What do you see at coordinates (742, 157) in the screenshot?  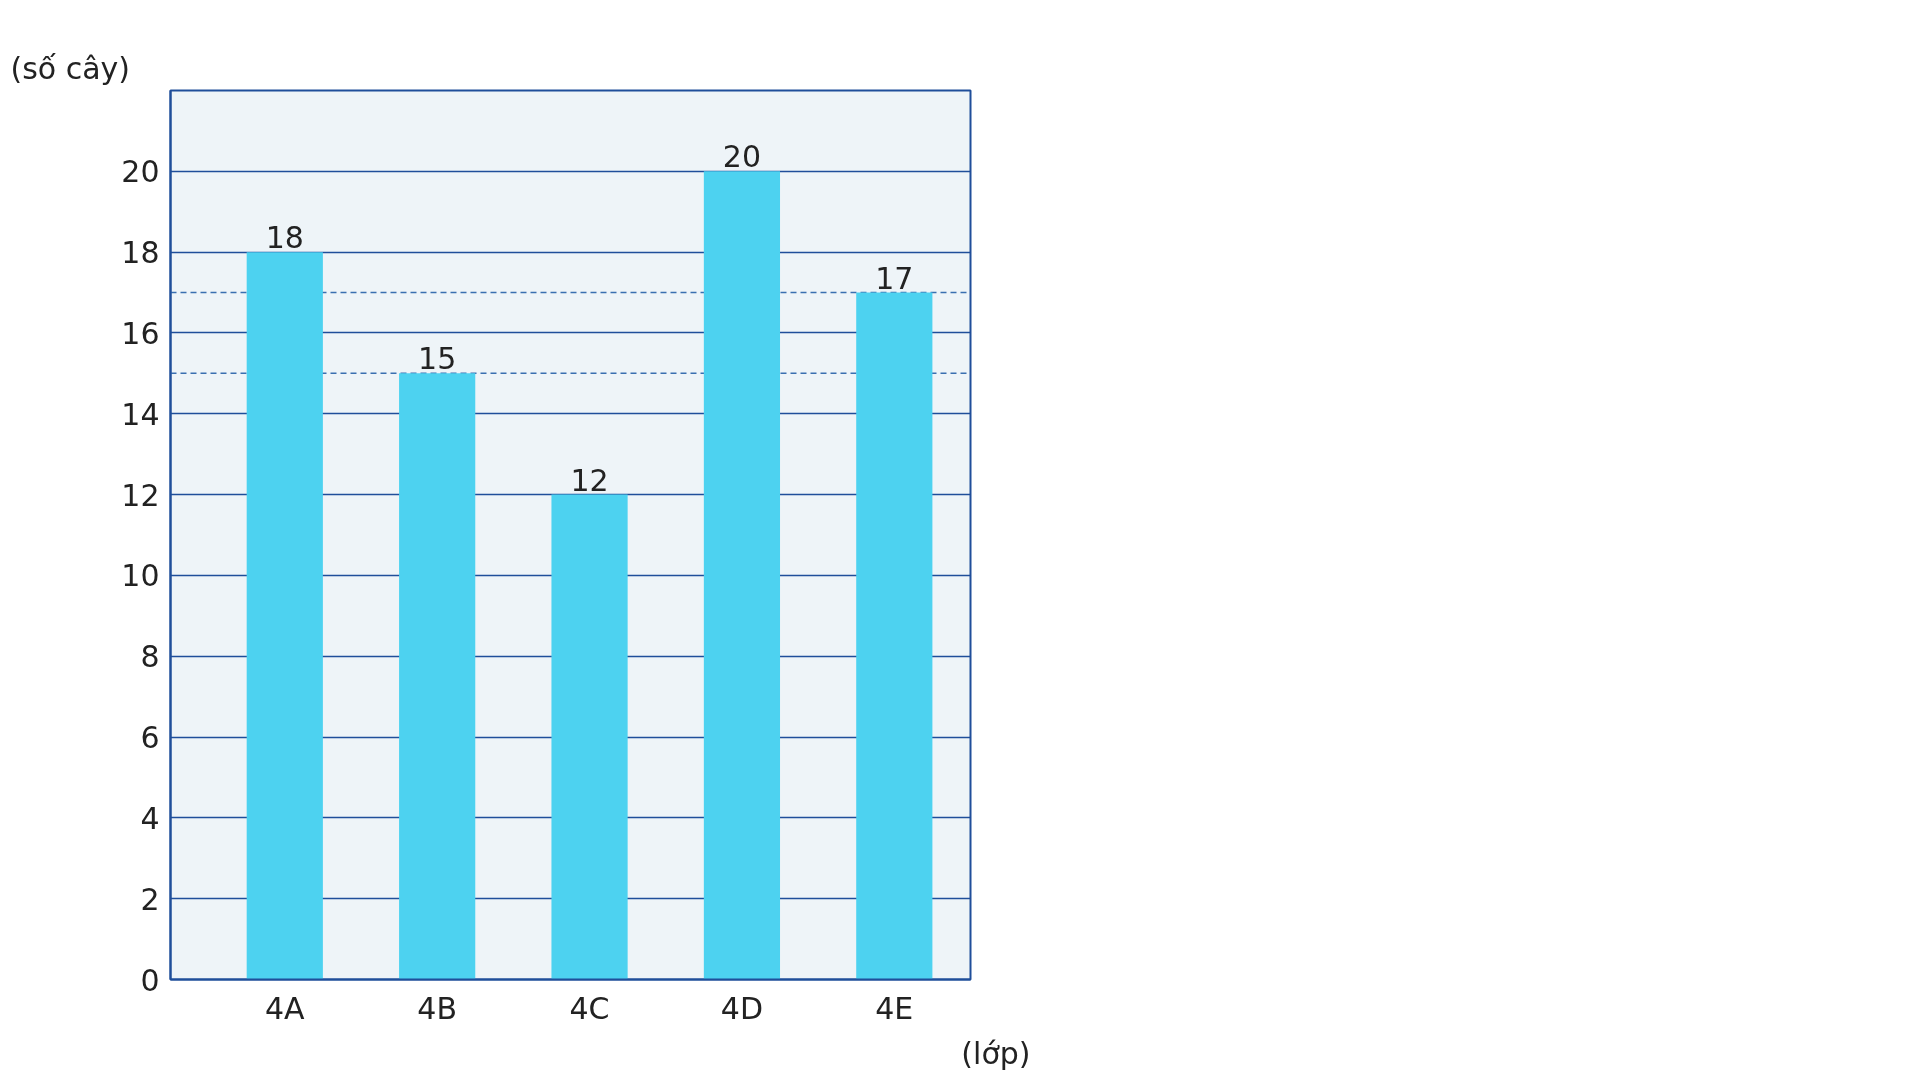 I see `data-label: 20` at bounding box center [742, 157].